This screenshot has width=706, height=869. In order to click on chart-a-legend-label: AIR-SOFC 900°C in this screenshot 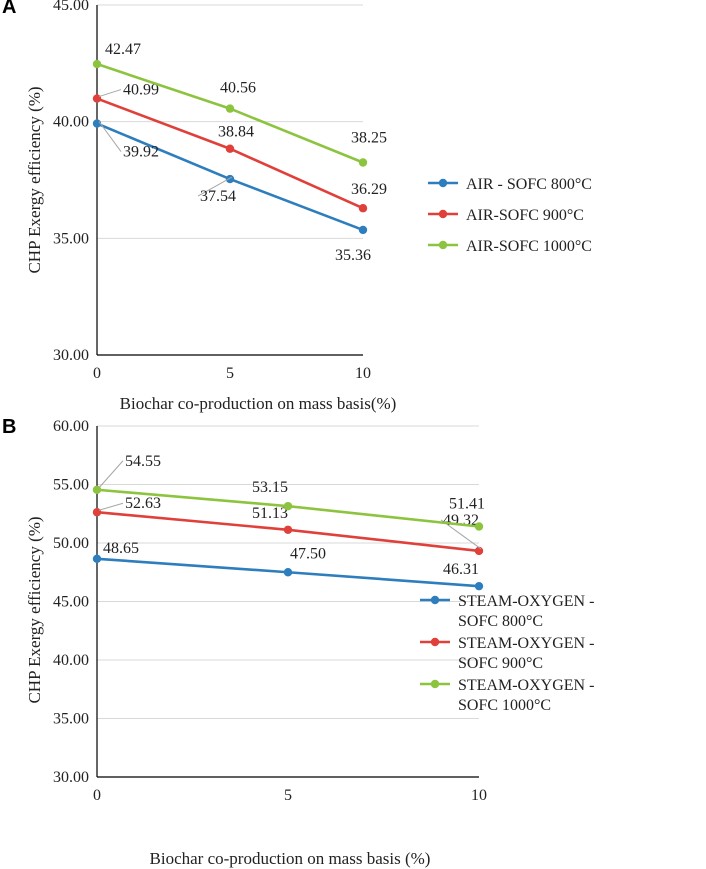, I will do `click(525, 215)`.